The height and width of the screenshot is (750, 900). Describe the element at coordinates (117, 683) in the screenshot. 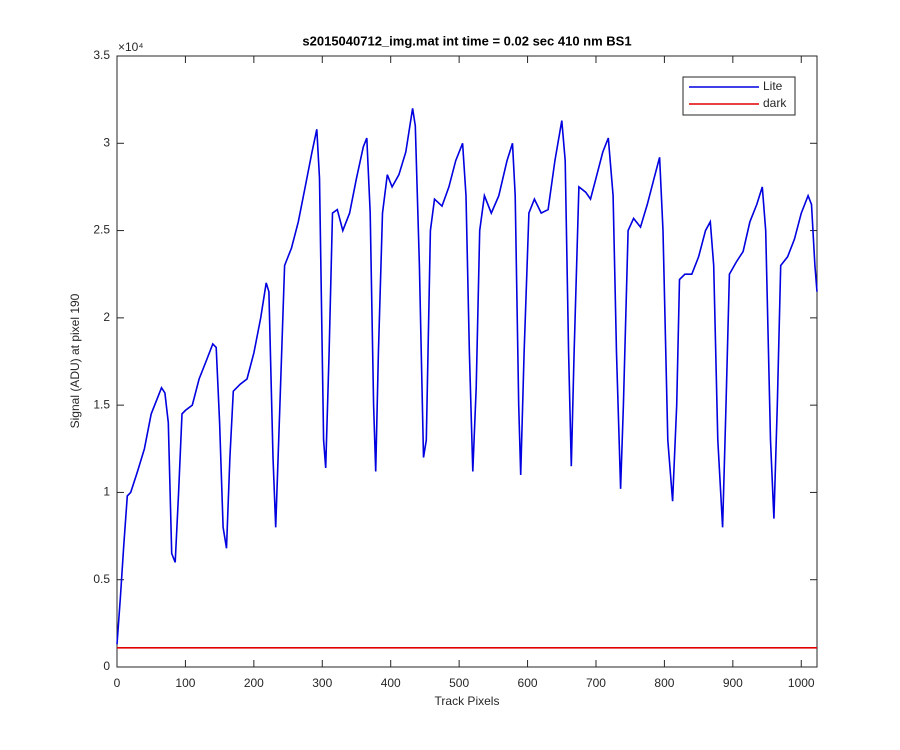

I see `x-tick-label: 0` at that location.